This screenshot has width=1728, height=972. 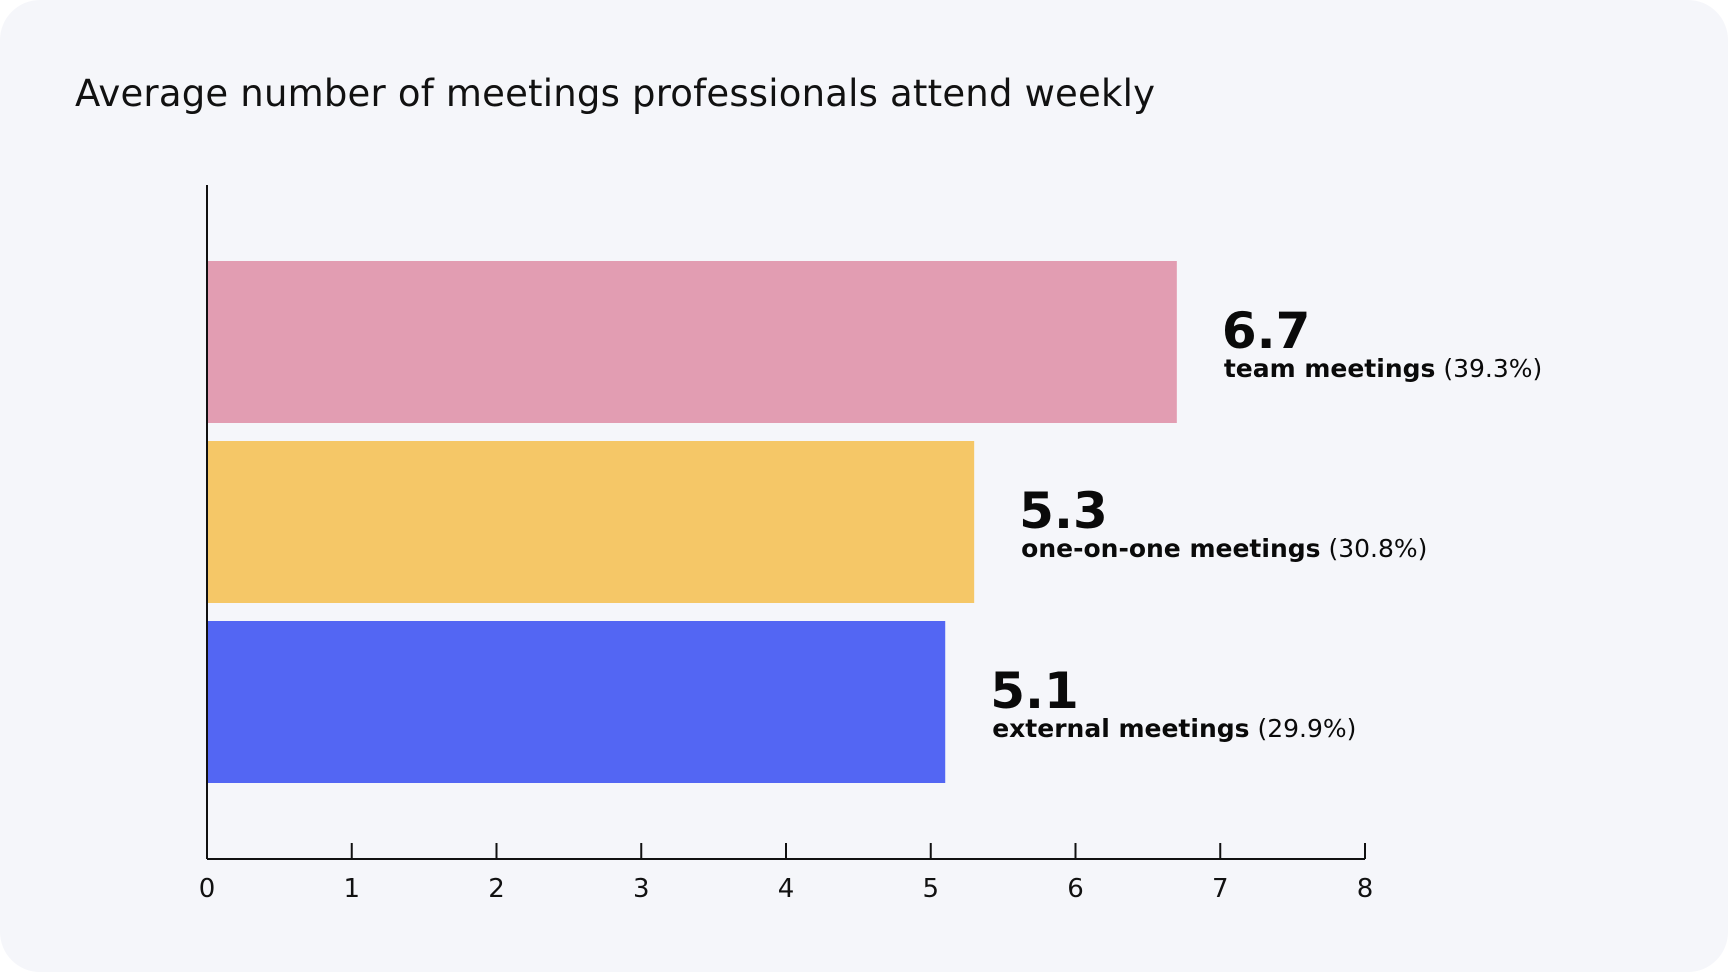 I want to click on x-tick-label-3: 3, so click(x=641, y=889).